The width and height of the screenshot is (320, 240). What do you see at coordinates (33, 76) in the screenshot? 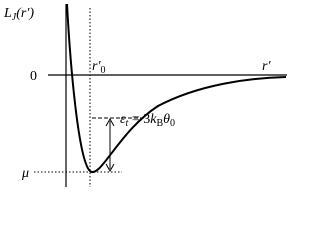
I see `zero-label: 0` at bounding box center [33, 76].